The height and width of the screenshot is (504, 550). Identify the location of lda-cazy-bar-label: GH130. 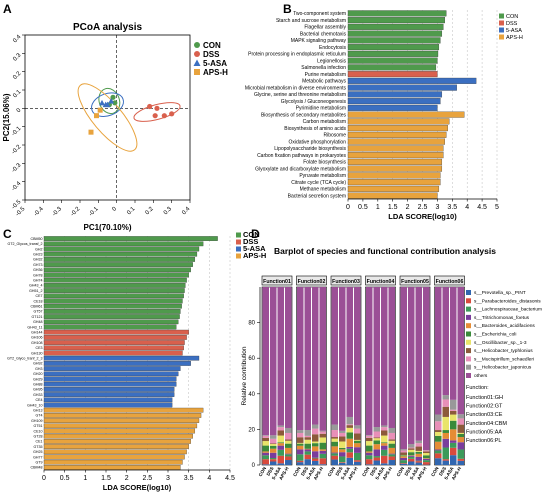
(36, 353).